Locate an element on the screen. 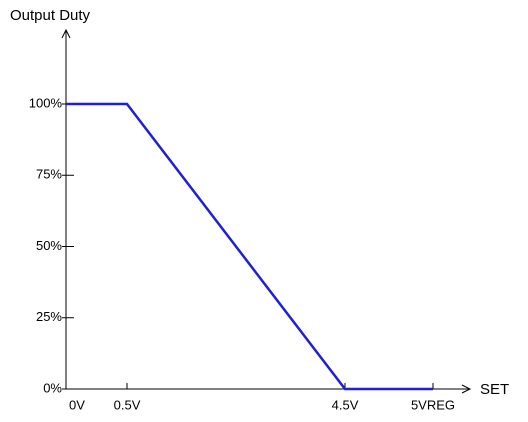  x-tick-label: 0V is located at coordinates (77, 404).